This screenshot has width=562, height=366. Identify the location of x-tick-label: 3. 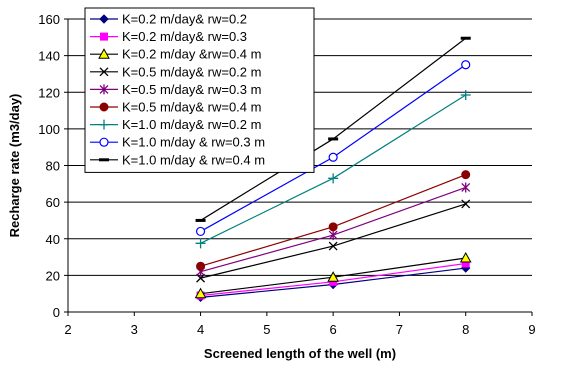
(134, 329).